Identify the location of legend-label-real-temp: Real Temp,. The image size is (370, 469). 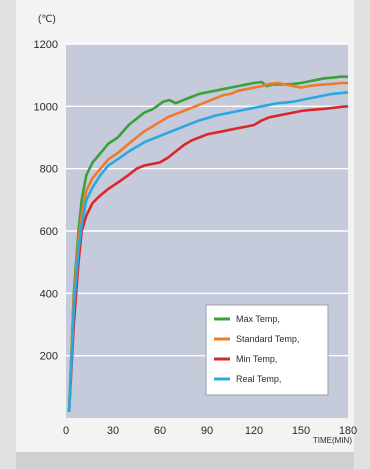
(258, 379).